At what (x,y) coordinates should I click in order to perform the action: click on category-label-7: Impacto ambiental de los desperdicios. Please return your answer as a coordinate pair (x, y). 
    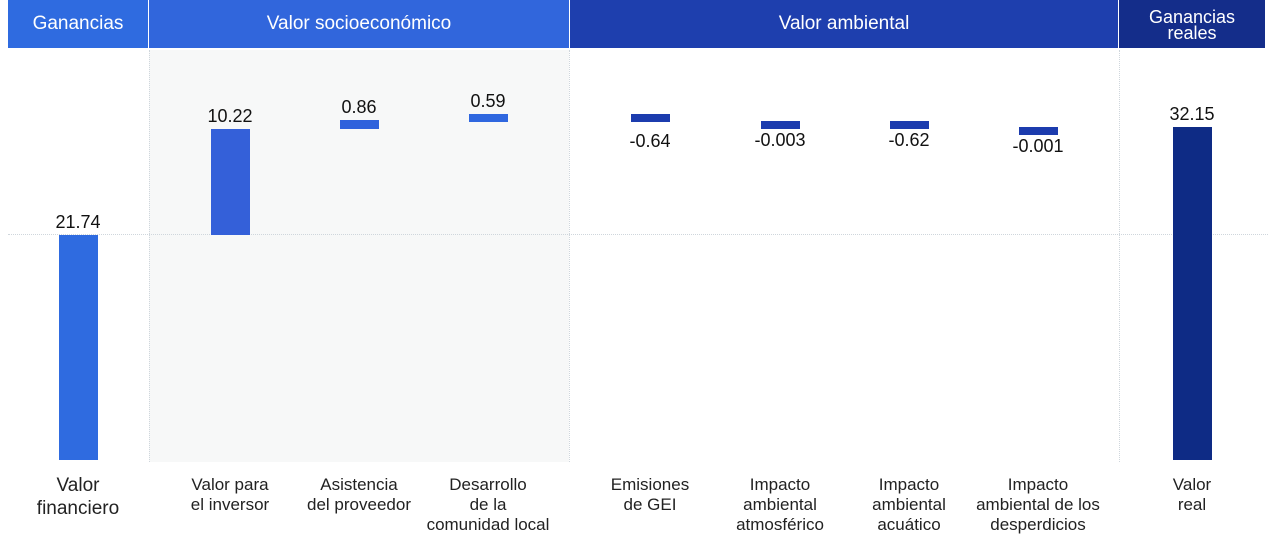
    Looking at the image, I should click on (1038, 504).